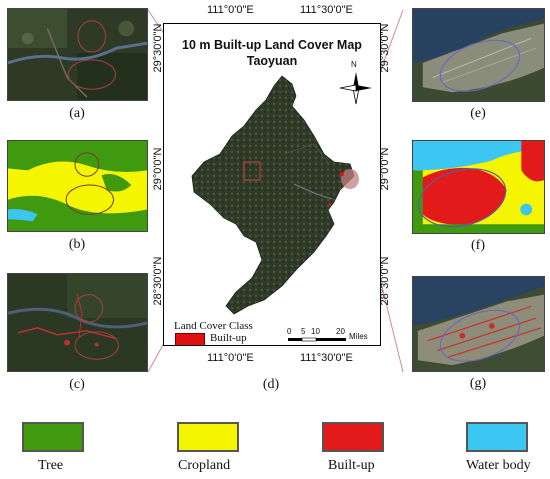 This screenshot has height=479, width=550. Describe the element at coordinates (190, 339) in the screenshot. I see `inset-legend-swatch` at that location.